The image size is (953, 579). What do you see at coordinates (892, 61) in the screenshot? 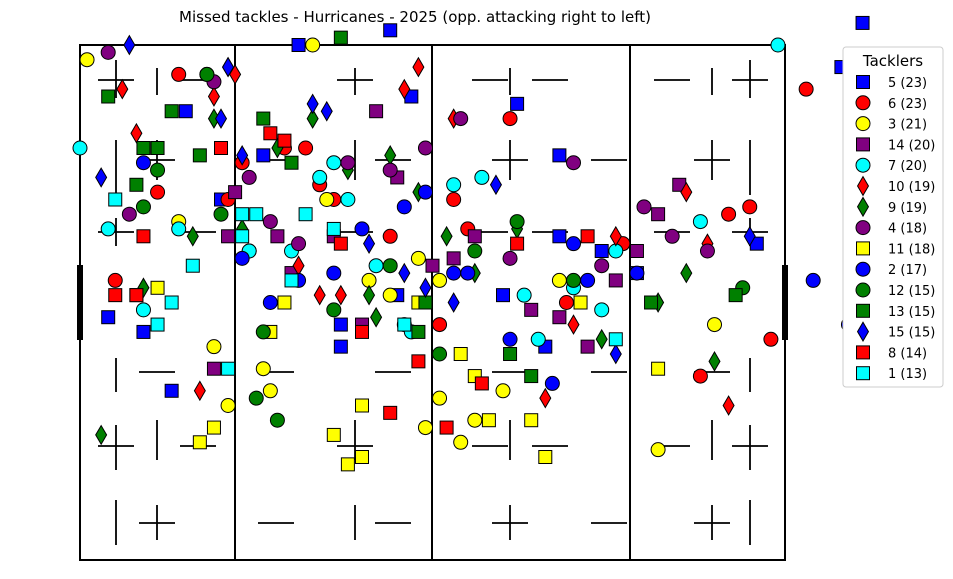
I see `legend-title: Tacklers` at bounding box center [892, 61].